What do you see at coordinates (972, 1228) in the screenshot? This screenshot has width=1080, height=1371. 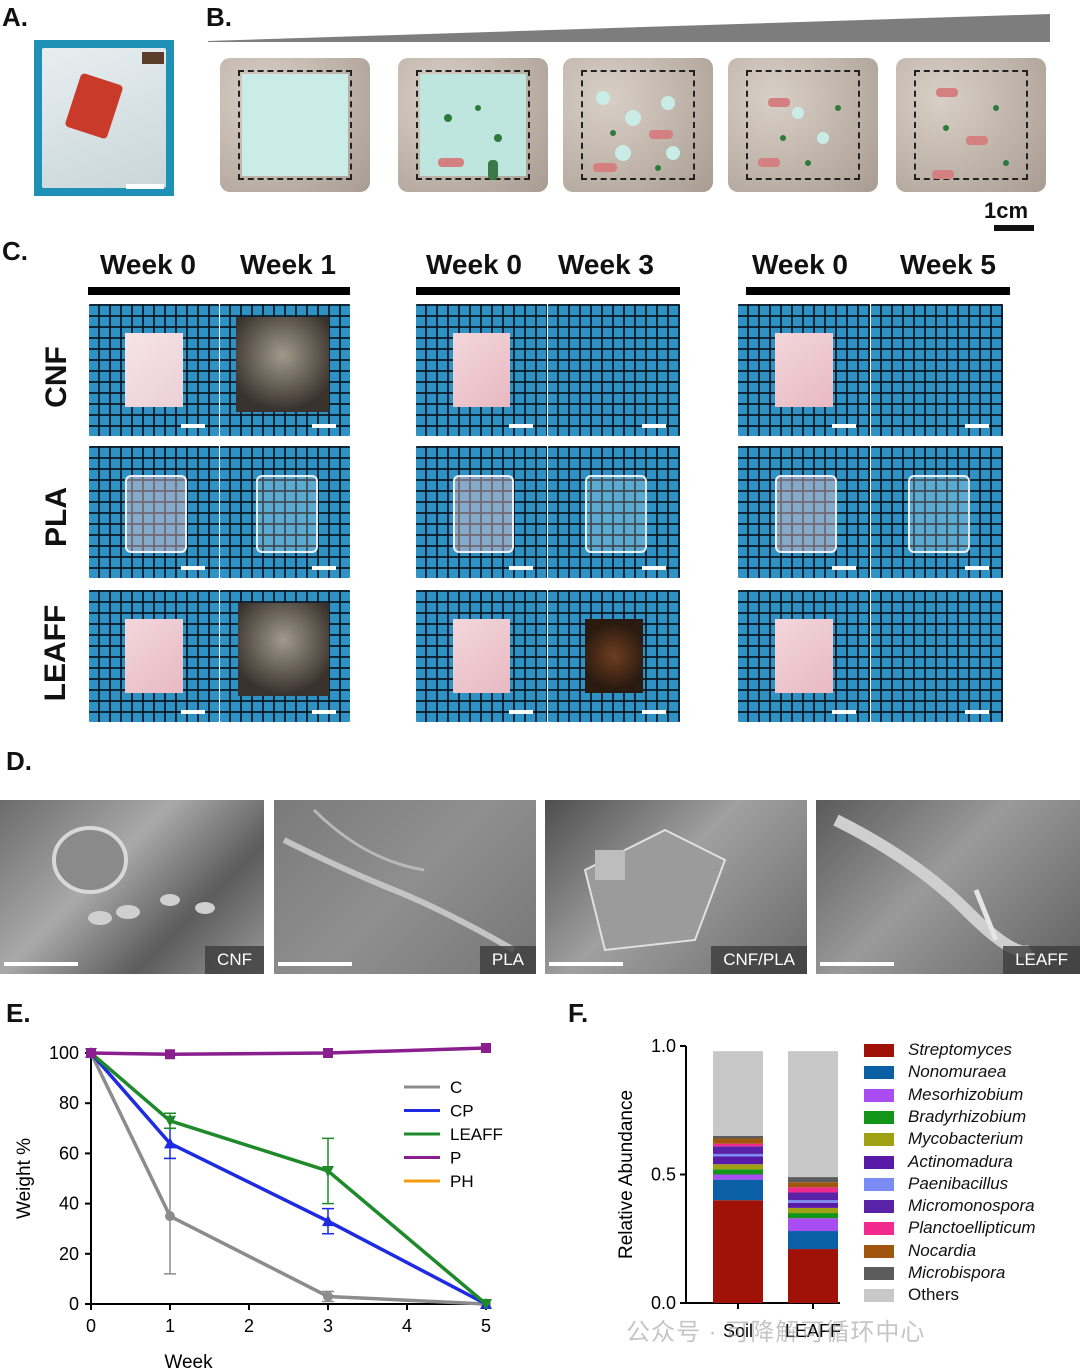 I see `legend-label: Planctoellipticum` at bounding box center [972, 1228].